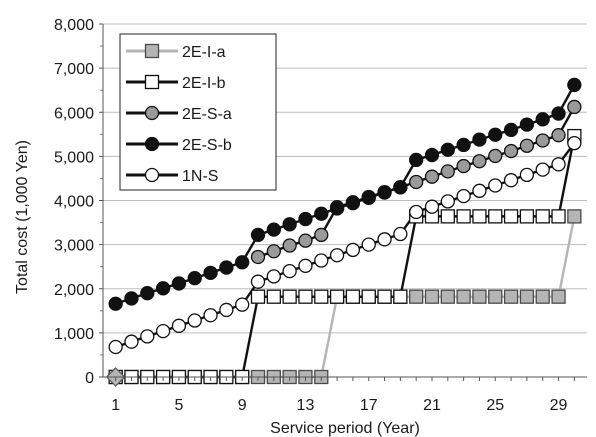 This screenshot has height=437, width=596. I want to click on y-axis-title: Total cost (1,000 Yen), so click(22, 217).